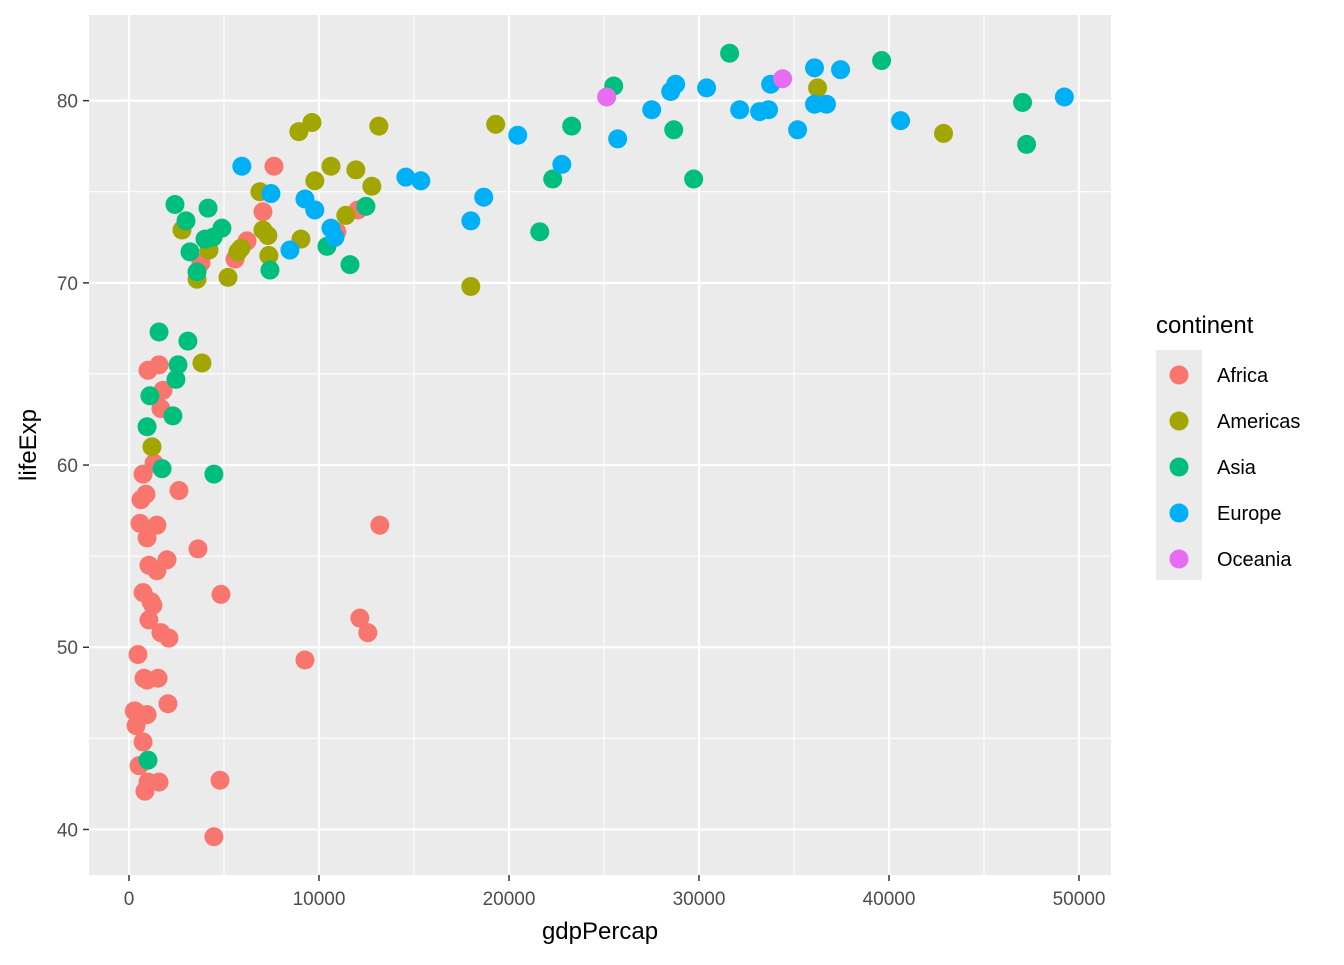  I want to click on x-tick-label: 50000, so click(1079, 899).